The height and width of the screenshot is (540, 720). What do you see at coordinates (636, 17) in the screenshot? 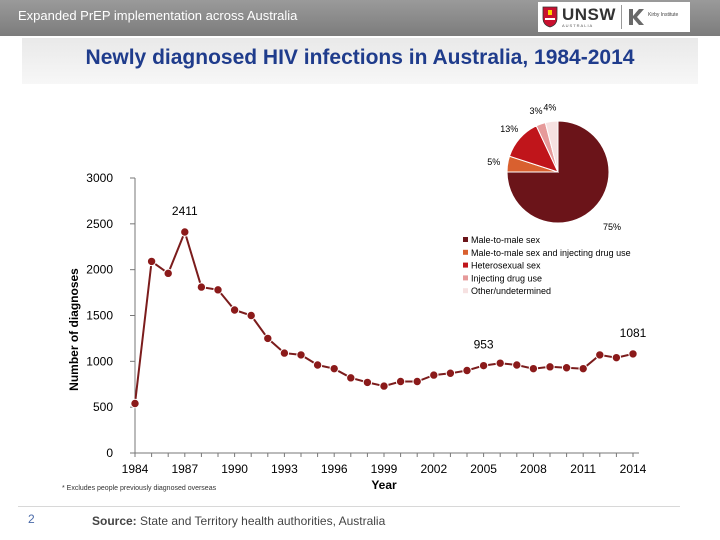
I see `kirby-k-icon` at bounding box center [636, 17].